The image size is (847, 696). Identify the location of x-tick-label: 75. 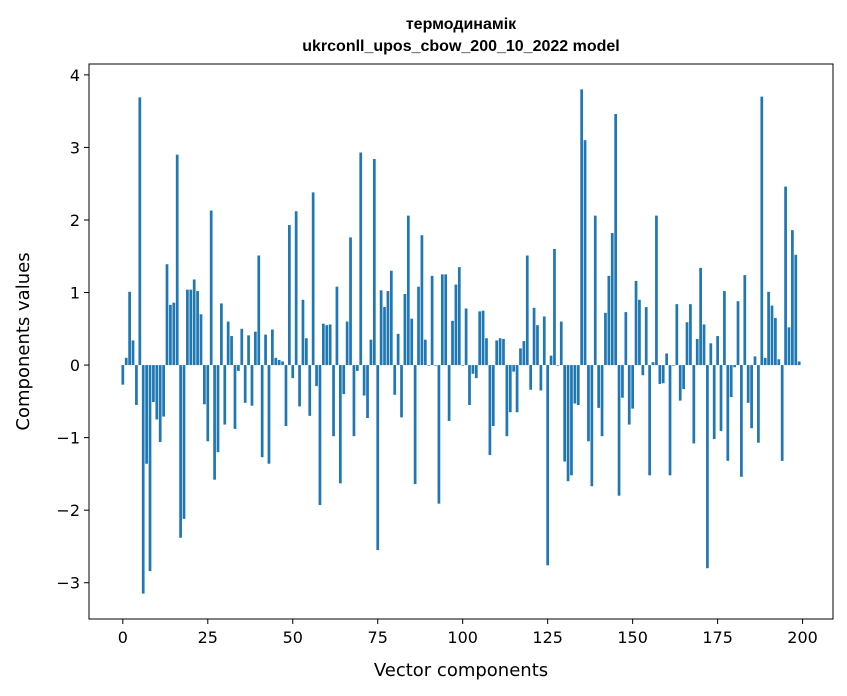
(378, 637).